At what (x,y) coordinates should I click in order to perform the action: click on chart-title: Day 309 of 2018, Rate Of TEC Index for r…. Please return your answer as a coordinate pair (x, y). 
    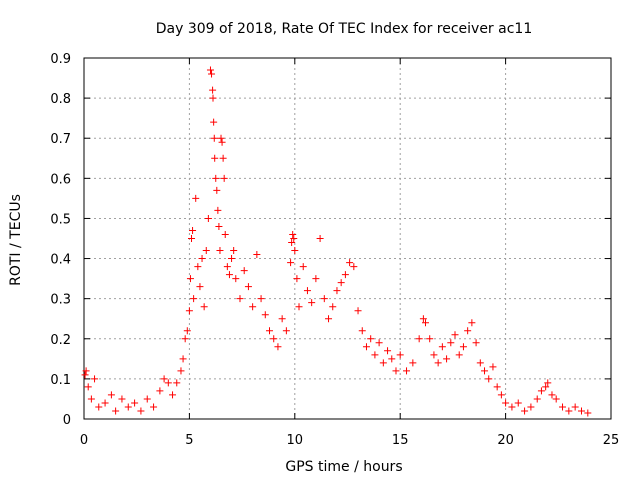
    Looking at the image, I should click on (344, 29).